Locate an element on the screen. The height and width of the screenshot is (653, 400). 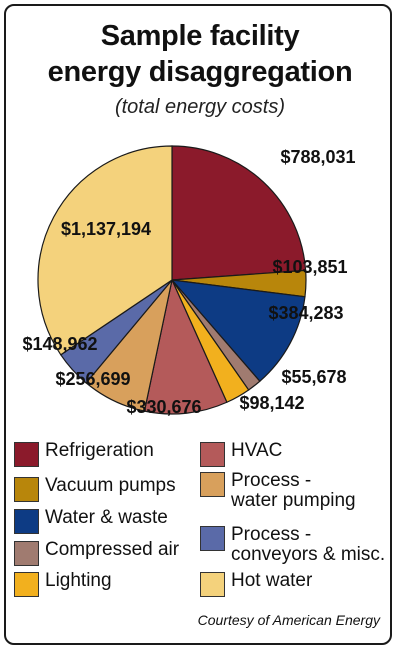
credit-text: Courtesy of American Energy is located at coordinates (288, 620).